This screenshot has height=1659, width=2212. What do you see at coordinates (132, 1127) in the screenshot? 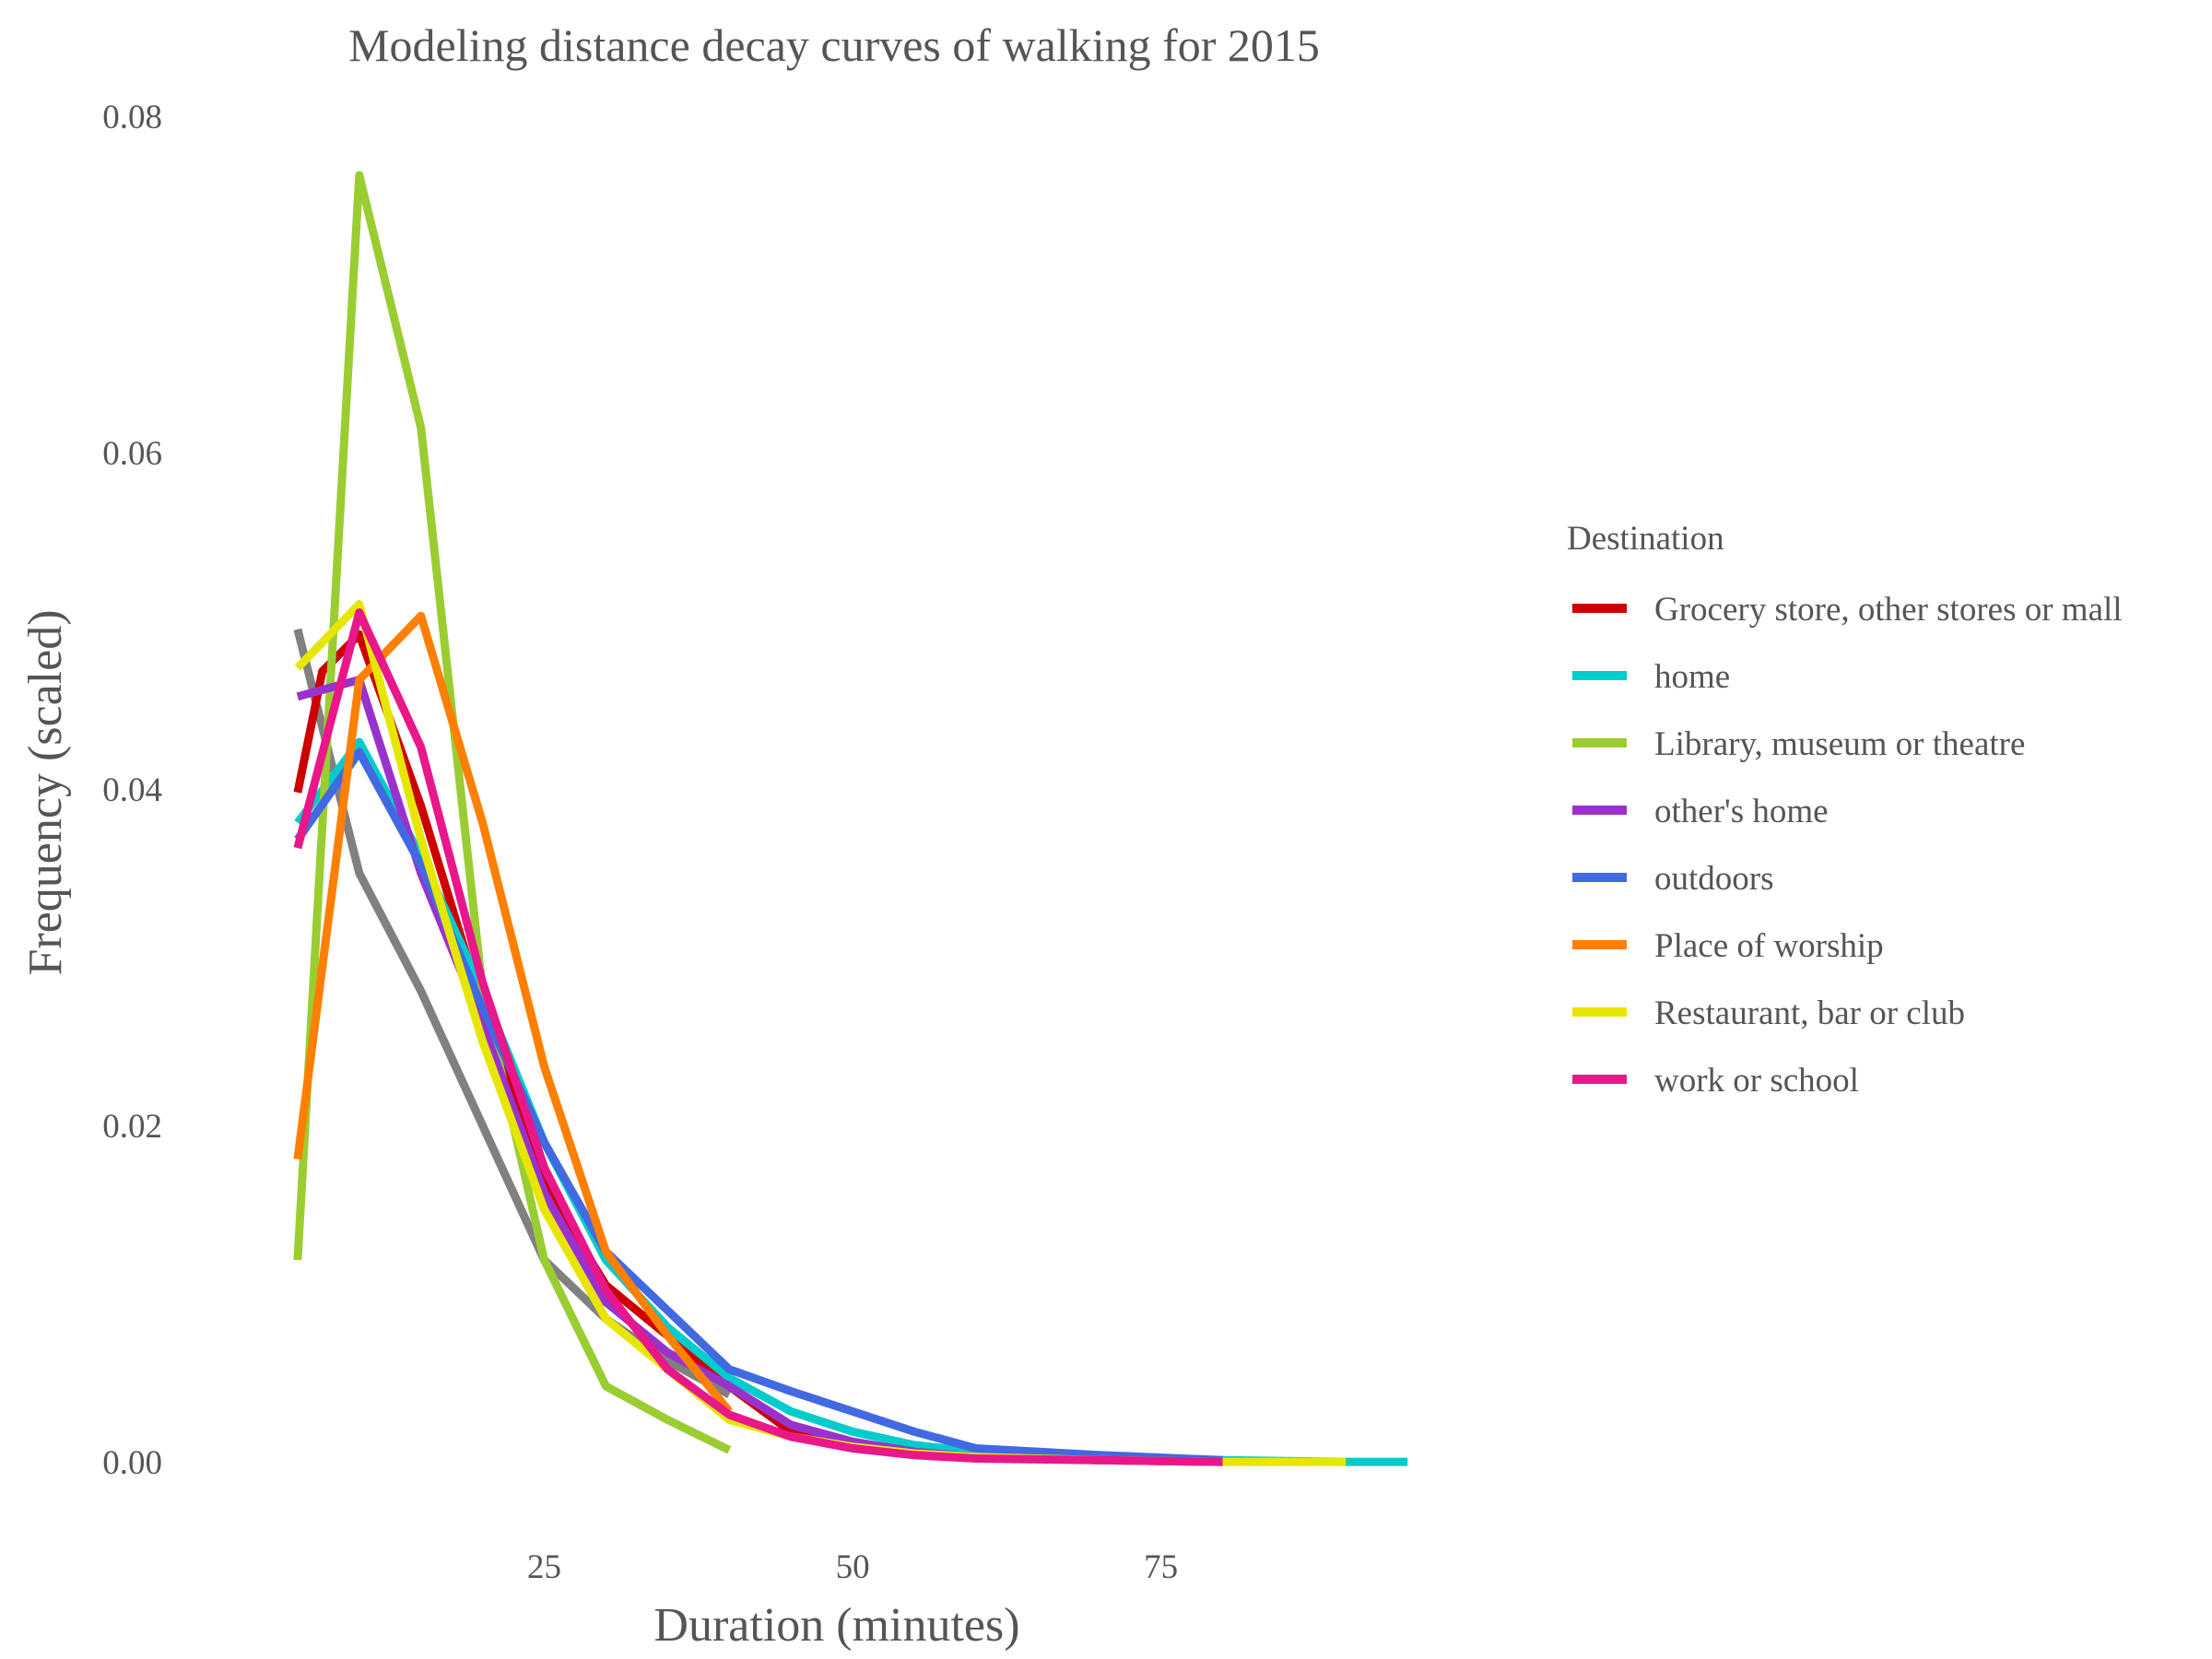
I see `y-tick-label: 0.02` at bounding box center [132, 1127].